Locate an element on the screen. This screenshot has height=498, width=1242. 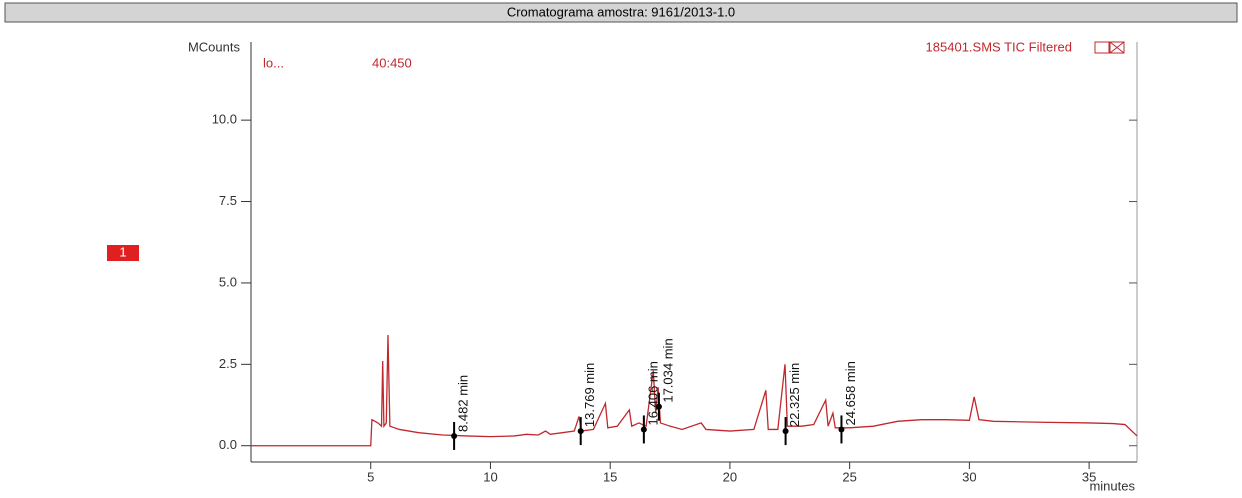
mass-range: 40:450 is located at coordinates (392, 62).